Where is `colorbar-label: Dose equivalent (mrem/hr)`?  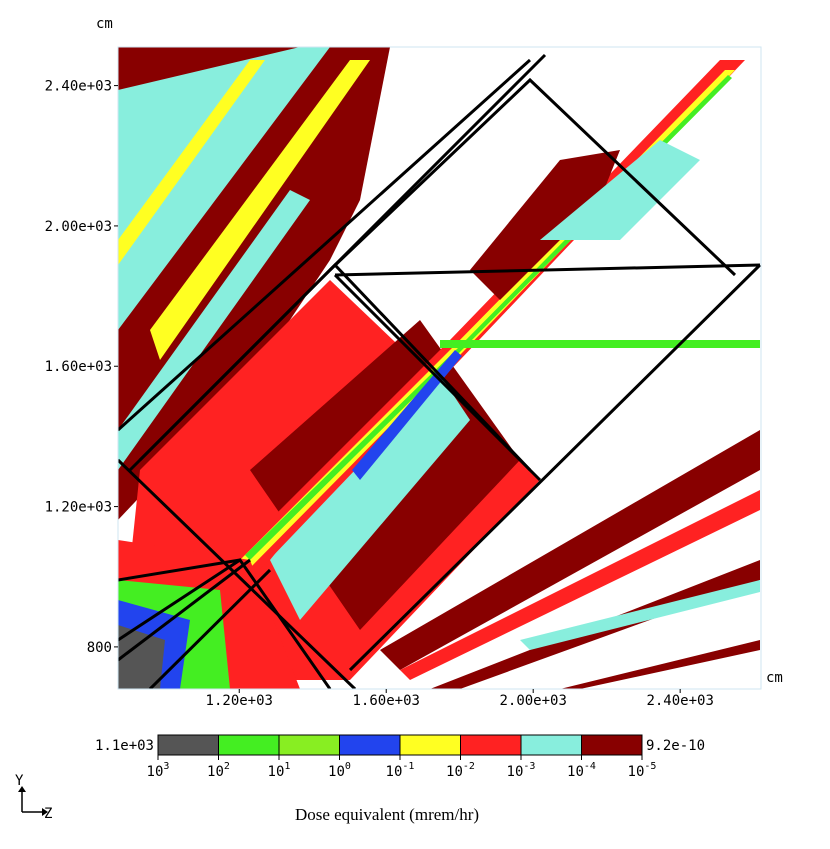
colorbar-label: Dose equivalent (mrem/hr) is located at coordinates (387, 814).